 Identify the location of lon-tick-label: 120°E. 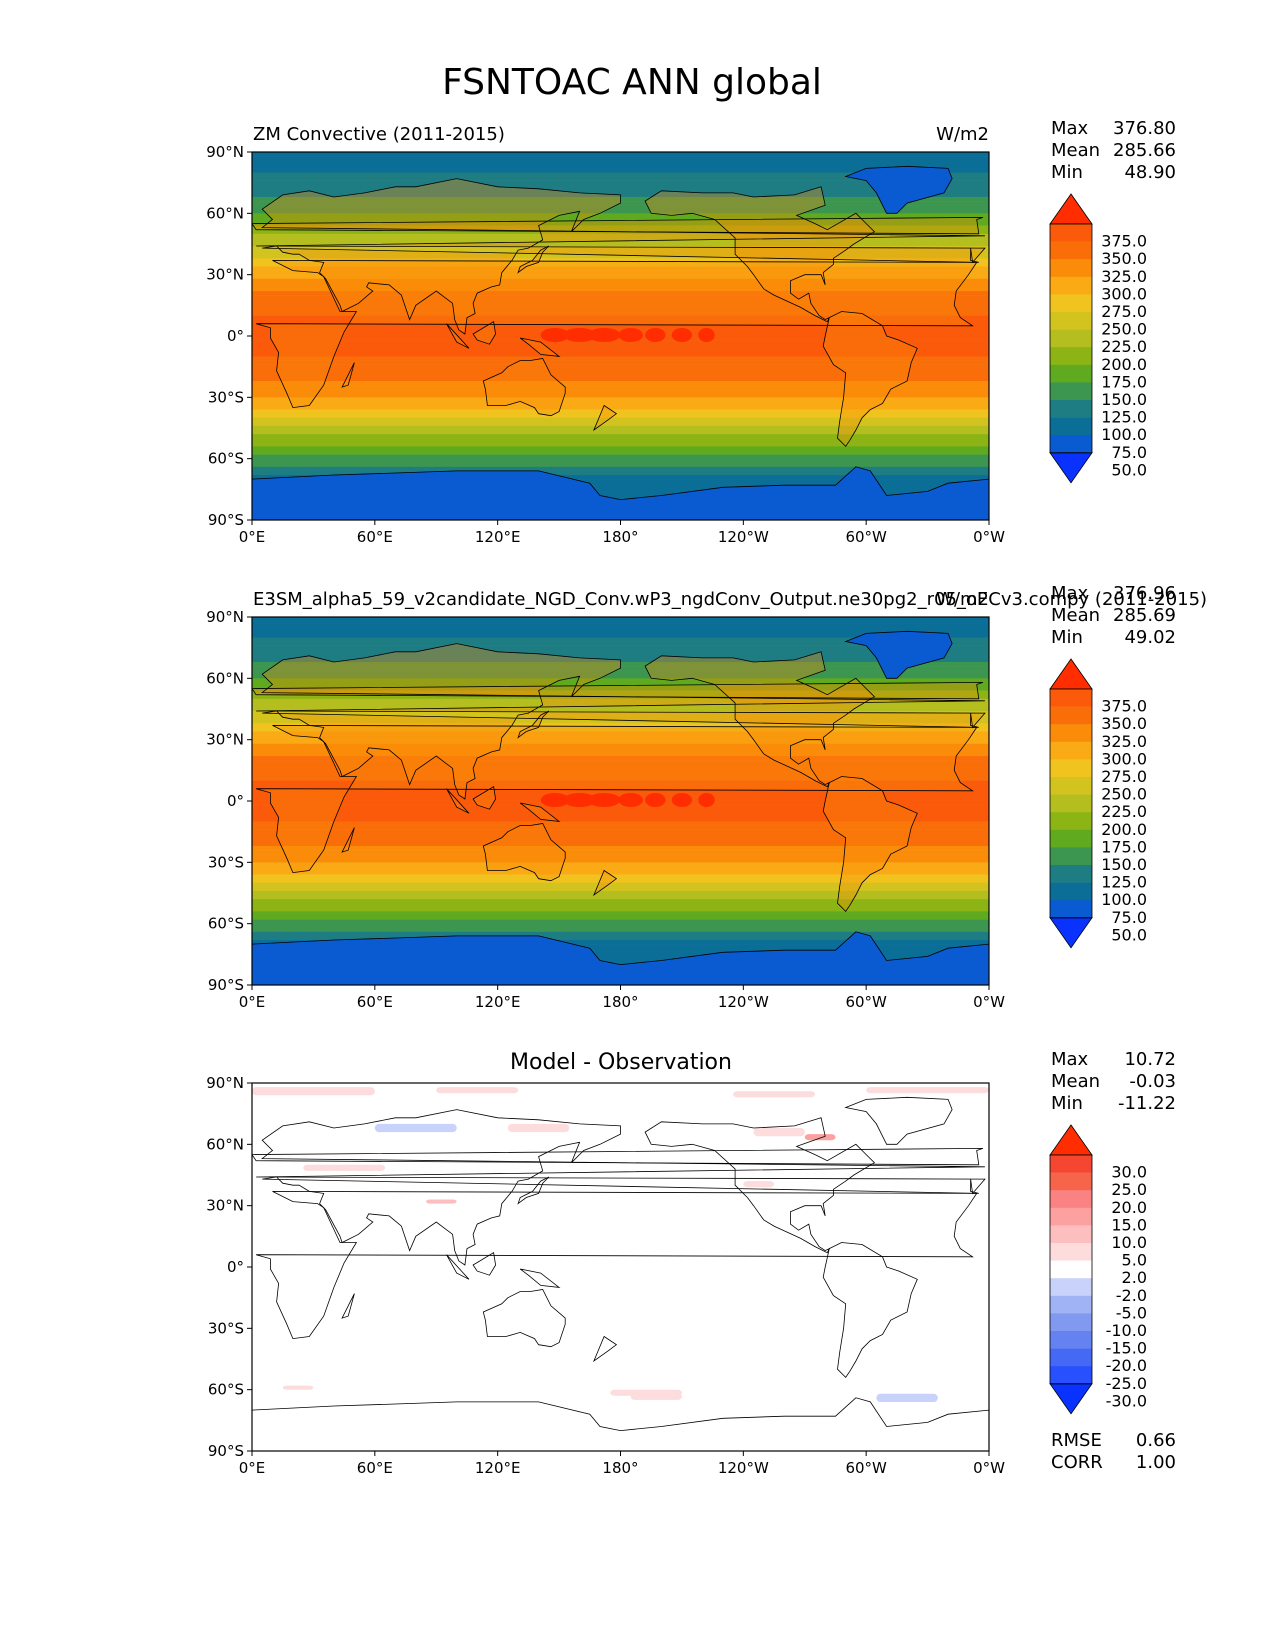
(498, 1002).